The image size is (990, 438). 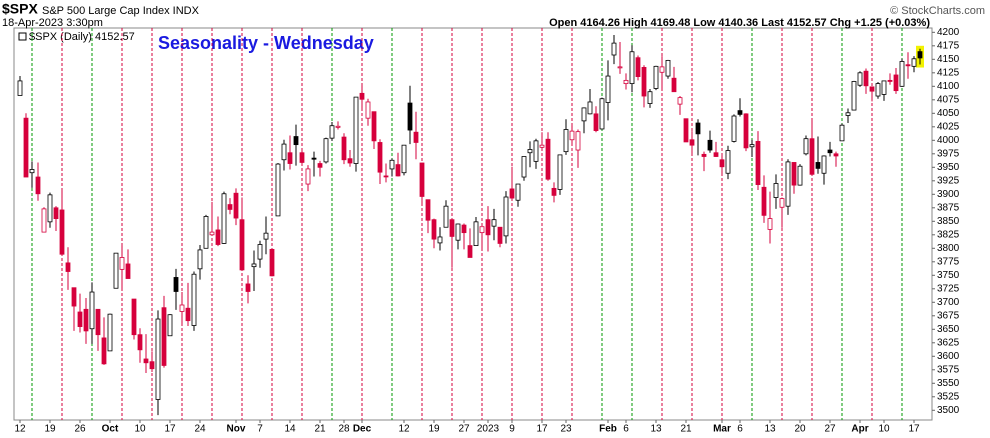 What do you see at coordinates (937, 11) in the screenshot?
I see `credit: © StockCharts.com` at bounding box center [937, 11].